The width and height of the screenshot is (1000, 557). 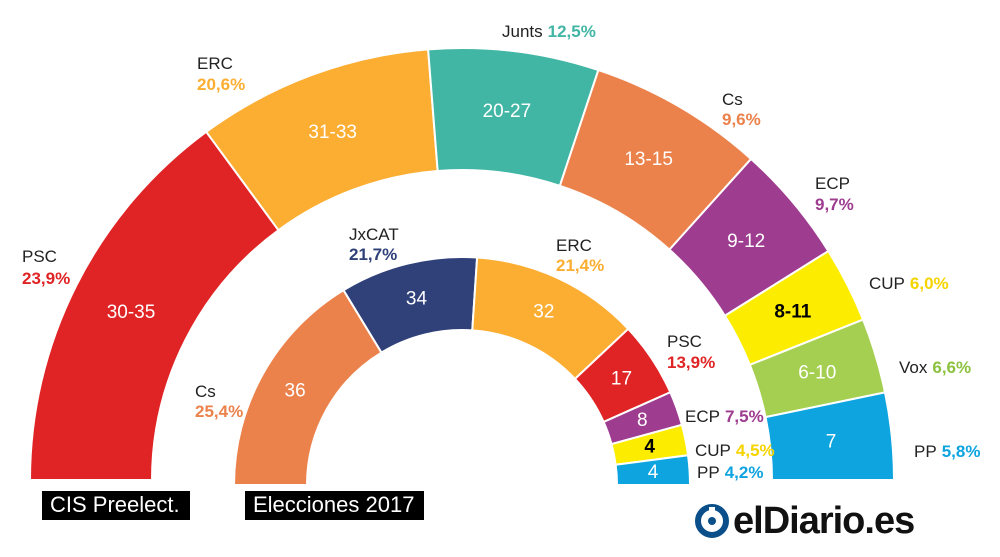 What do you see at coordinates (373, 254) in the screenshot?
I see `inner-pct-jxcat: 21,7%` at bounding box center [373, 254].